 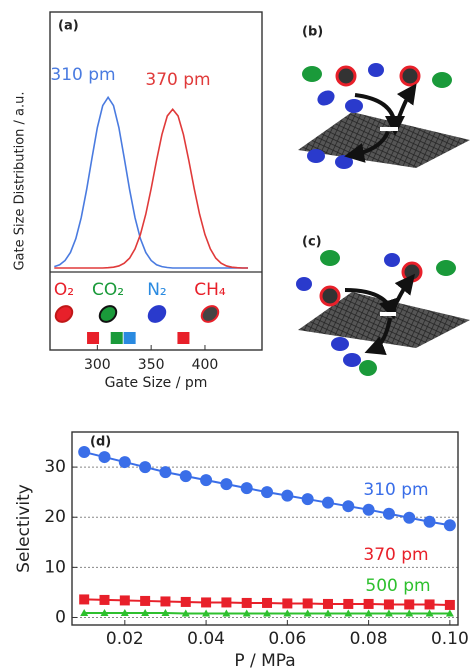 I want to click on series-label: 500 pm, so click(x=397, y=586).